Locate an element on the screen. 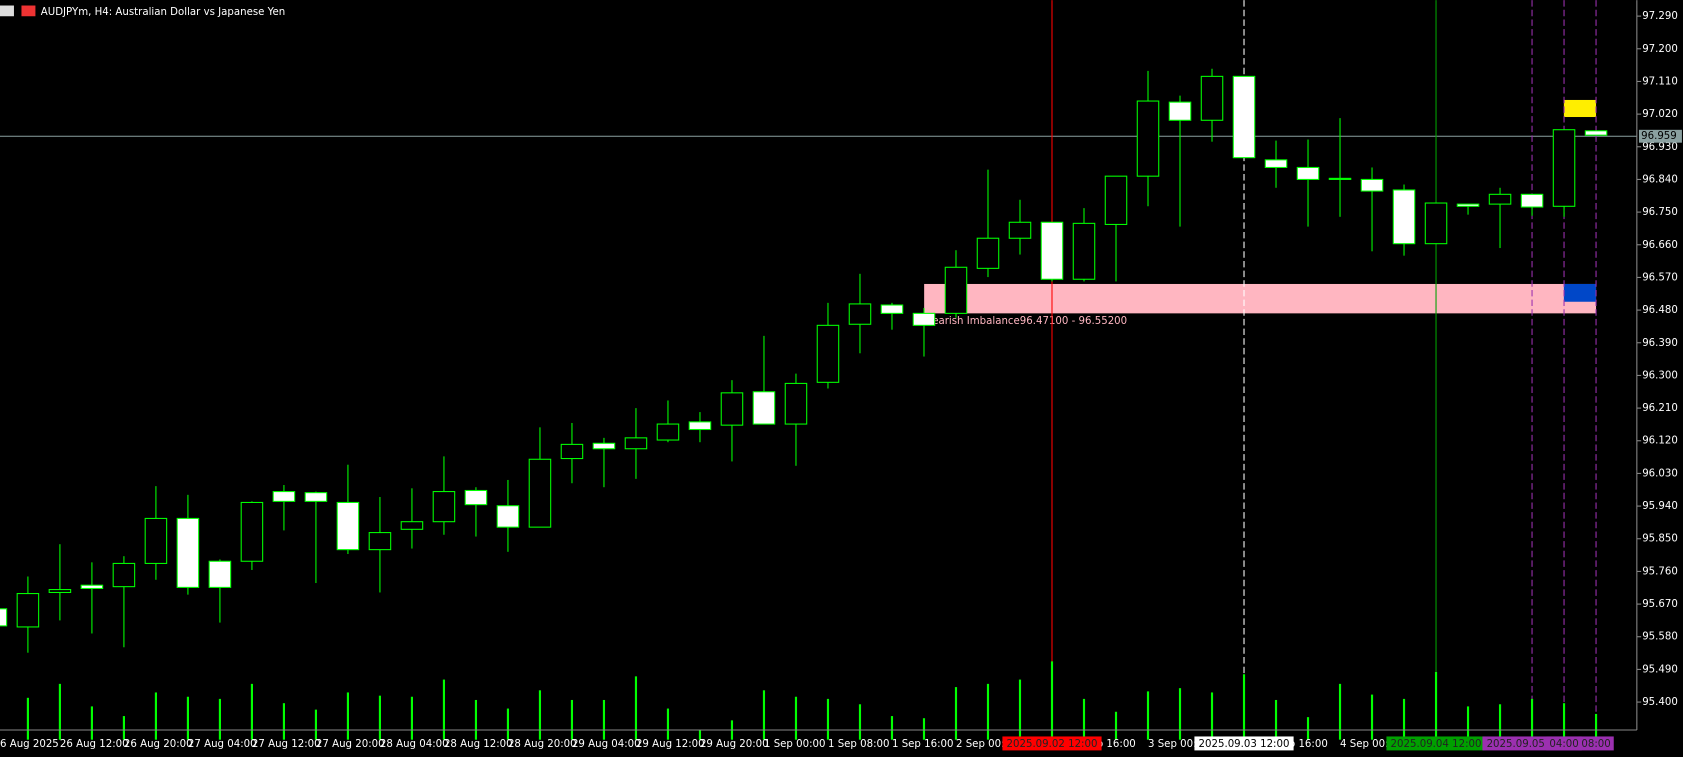 The image size is (1683, 757). x-tick-label: 26 Aug 20:00 is located at coordinates (158, 744).